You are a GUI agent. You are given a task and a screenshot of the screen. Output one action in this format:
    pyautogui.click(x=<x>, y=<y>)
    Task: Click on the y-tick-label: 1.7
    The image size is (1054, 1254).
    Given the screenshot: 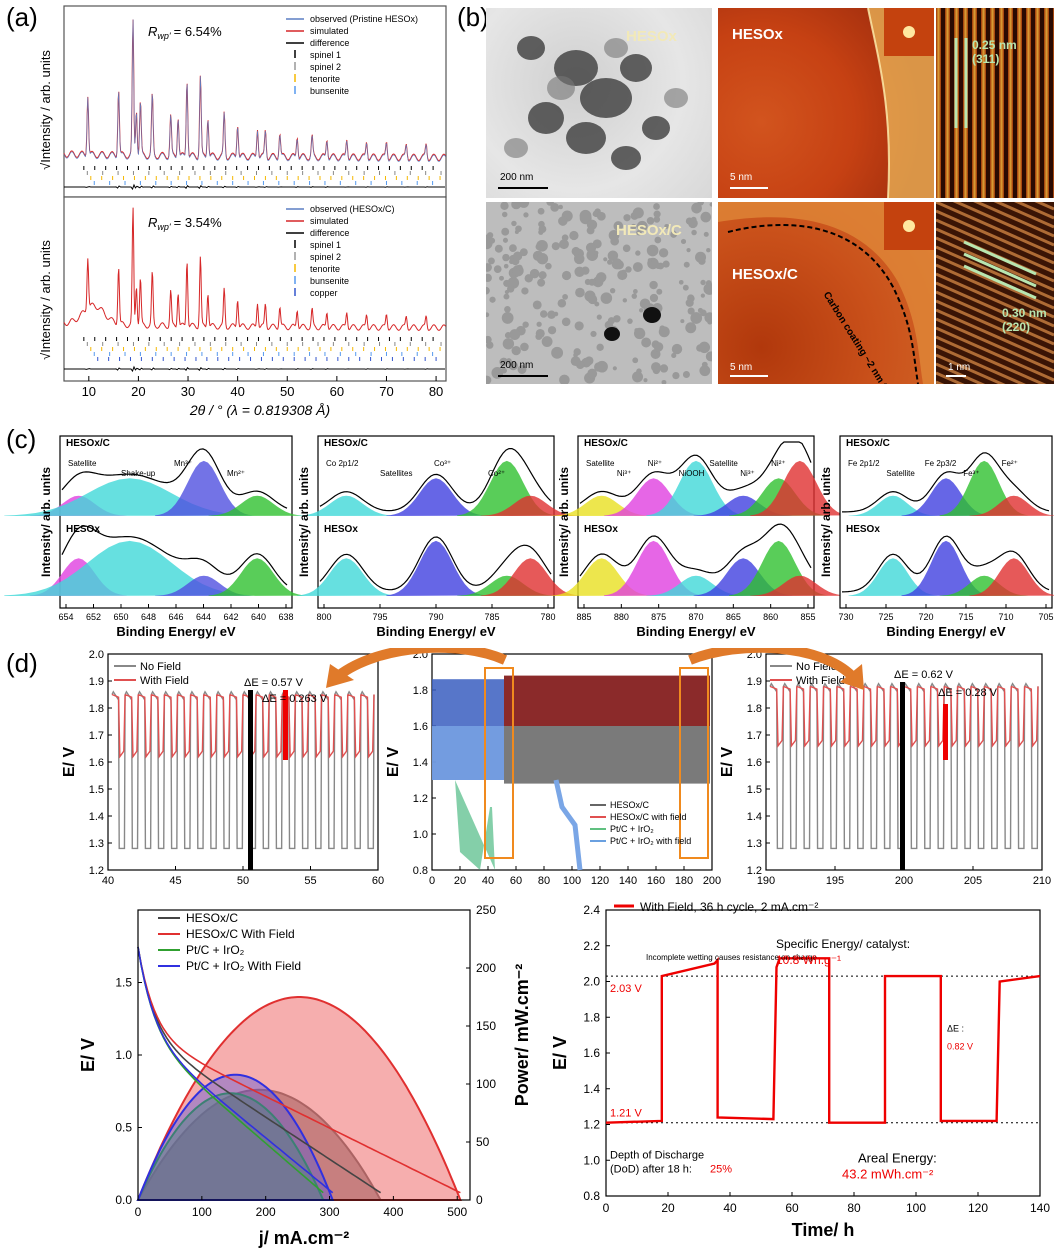 What is the action you would take?
    pyautogui.click(x=754, y=736)
    